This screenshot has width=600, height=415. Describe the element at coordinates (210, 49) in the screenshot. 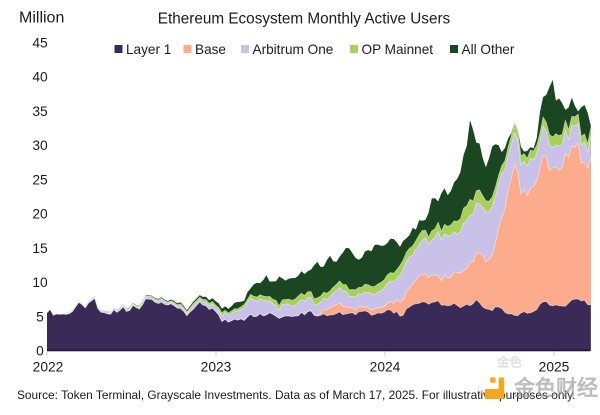

I see `svg-text: Base` at that location.